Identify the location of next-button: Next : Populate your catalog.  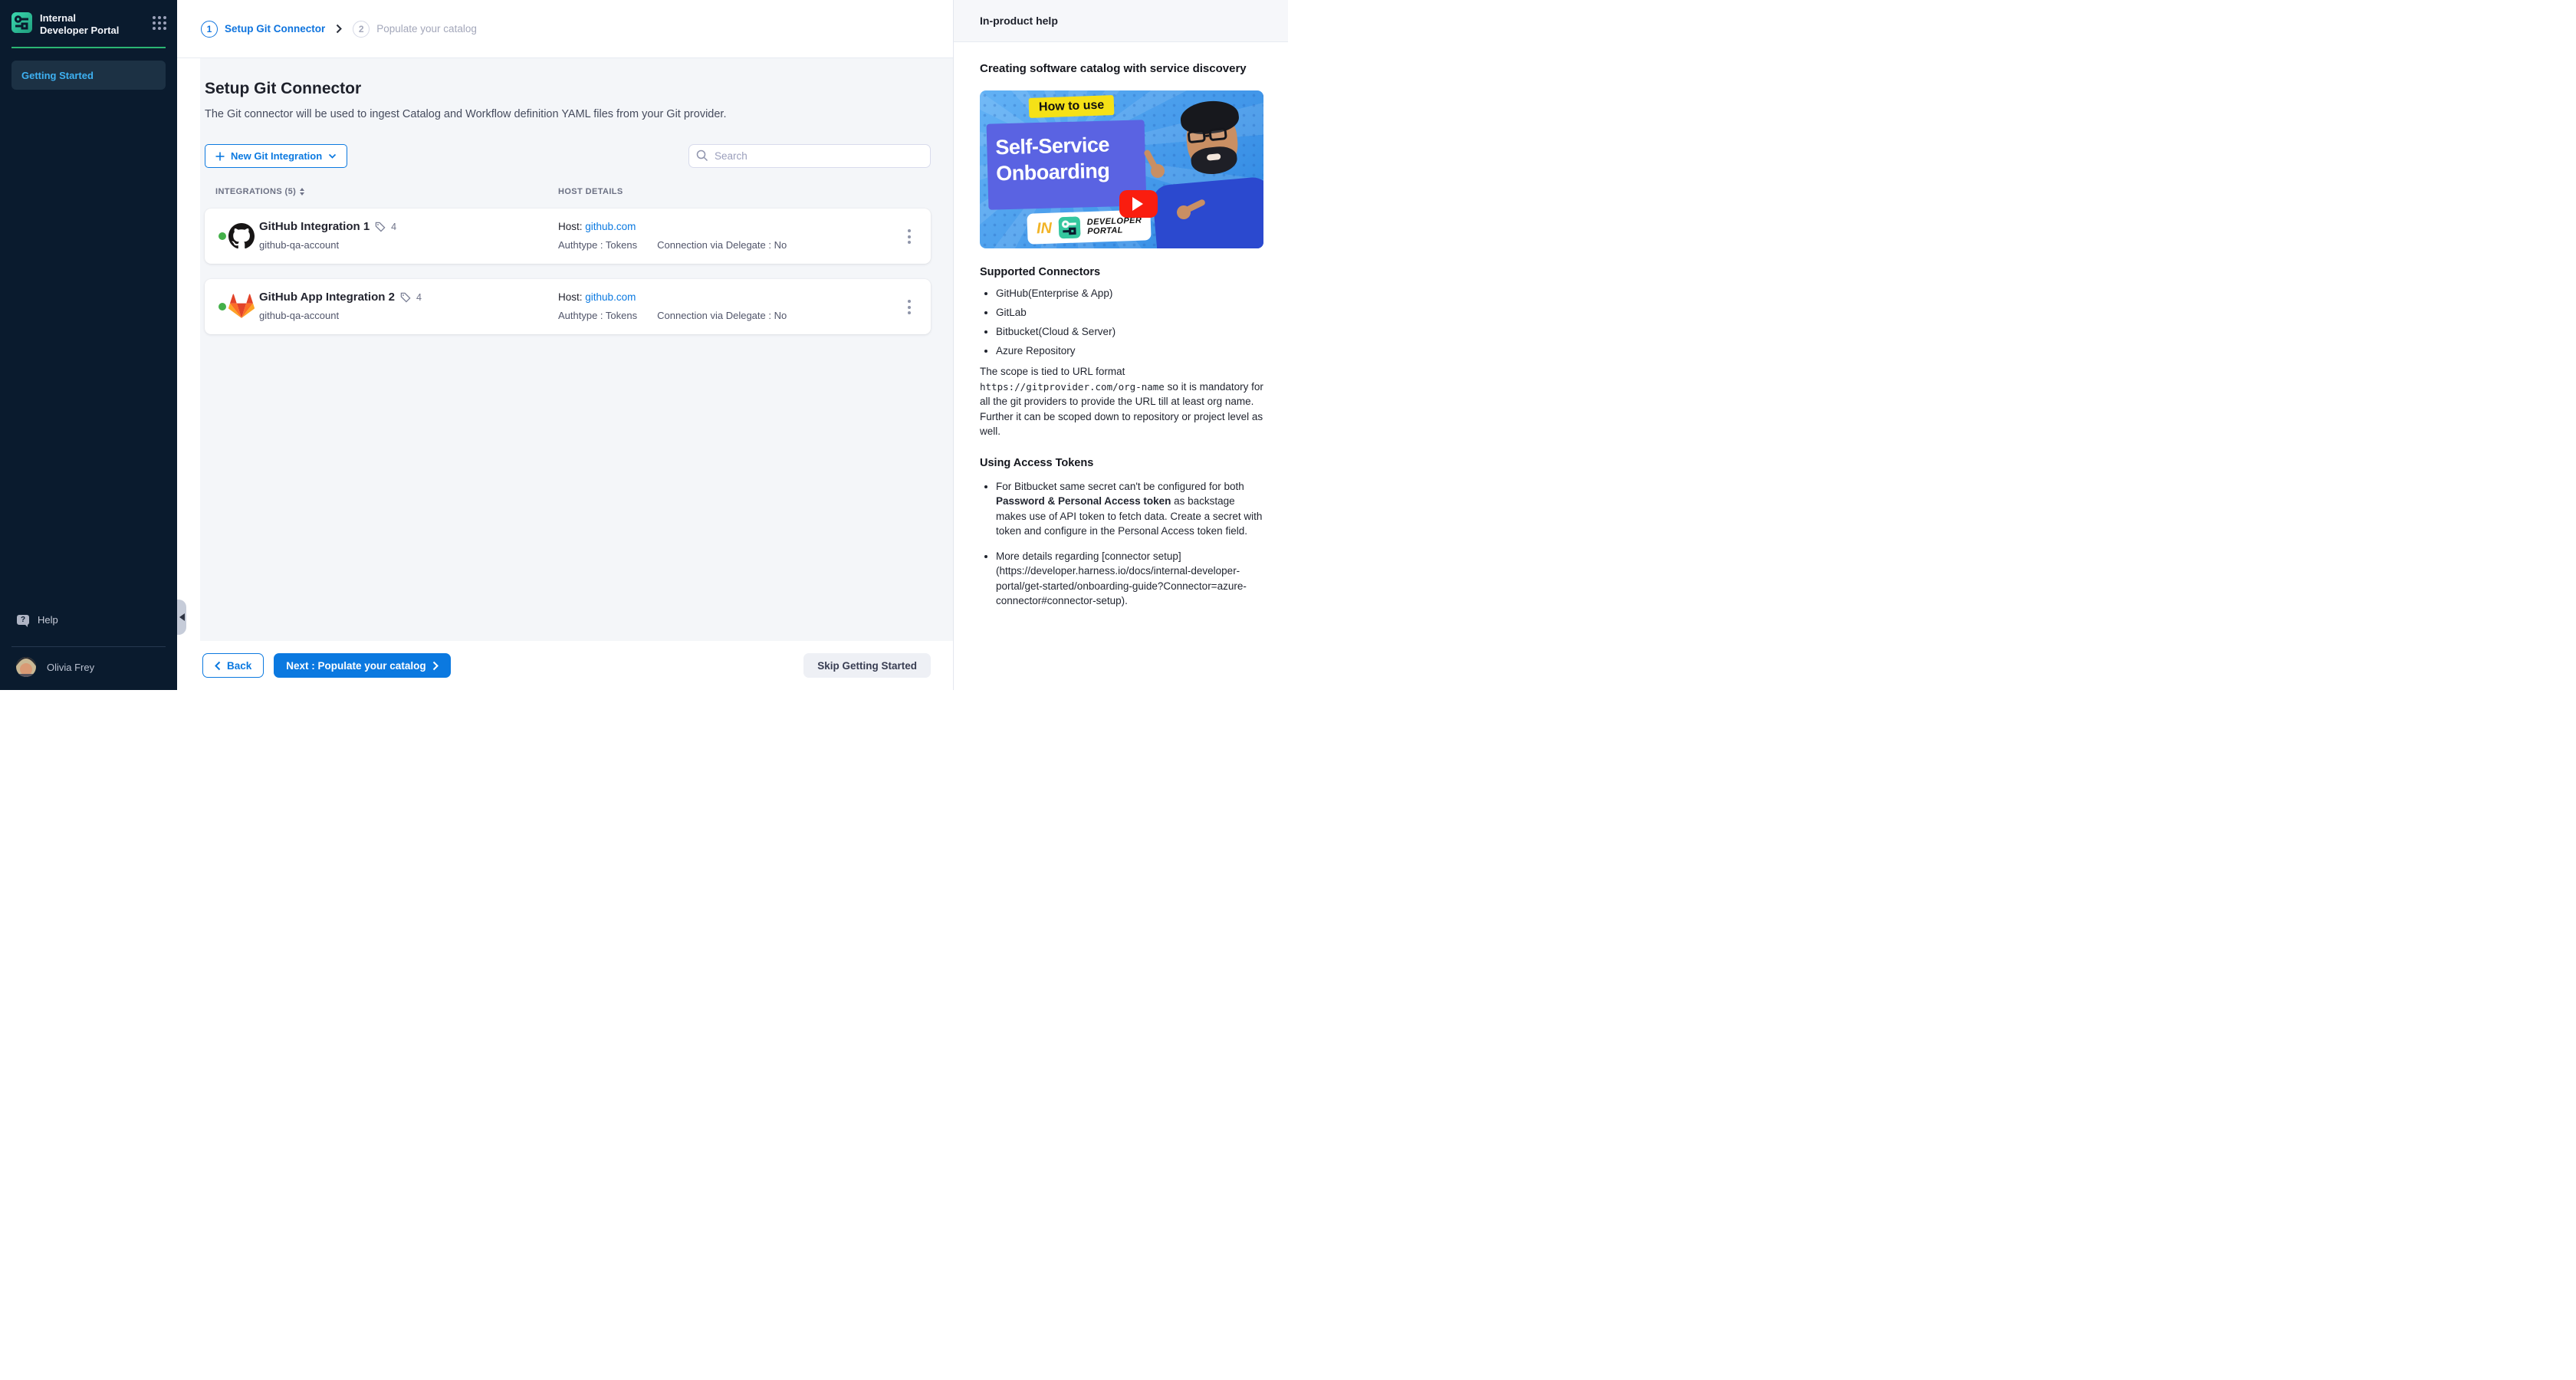
(363, 666).